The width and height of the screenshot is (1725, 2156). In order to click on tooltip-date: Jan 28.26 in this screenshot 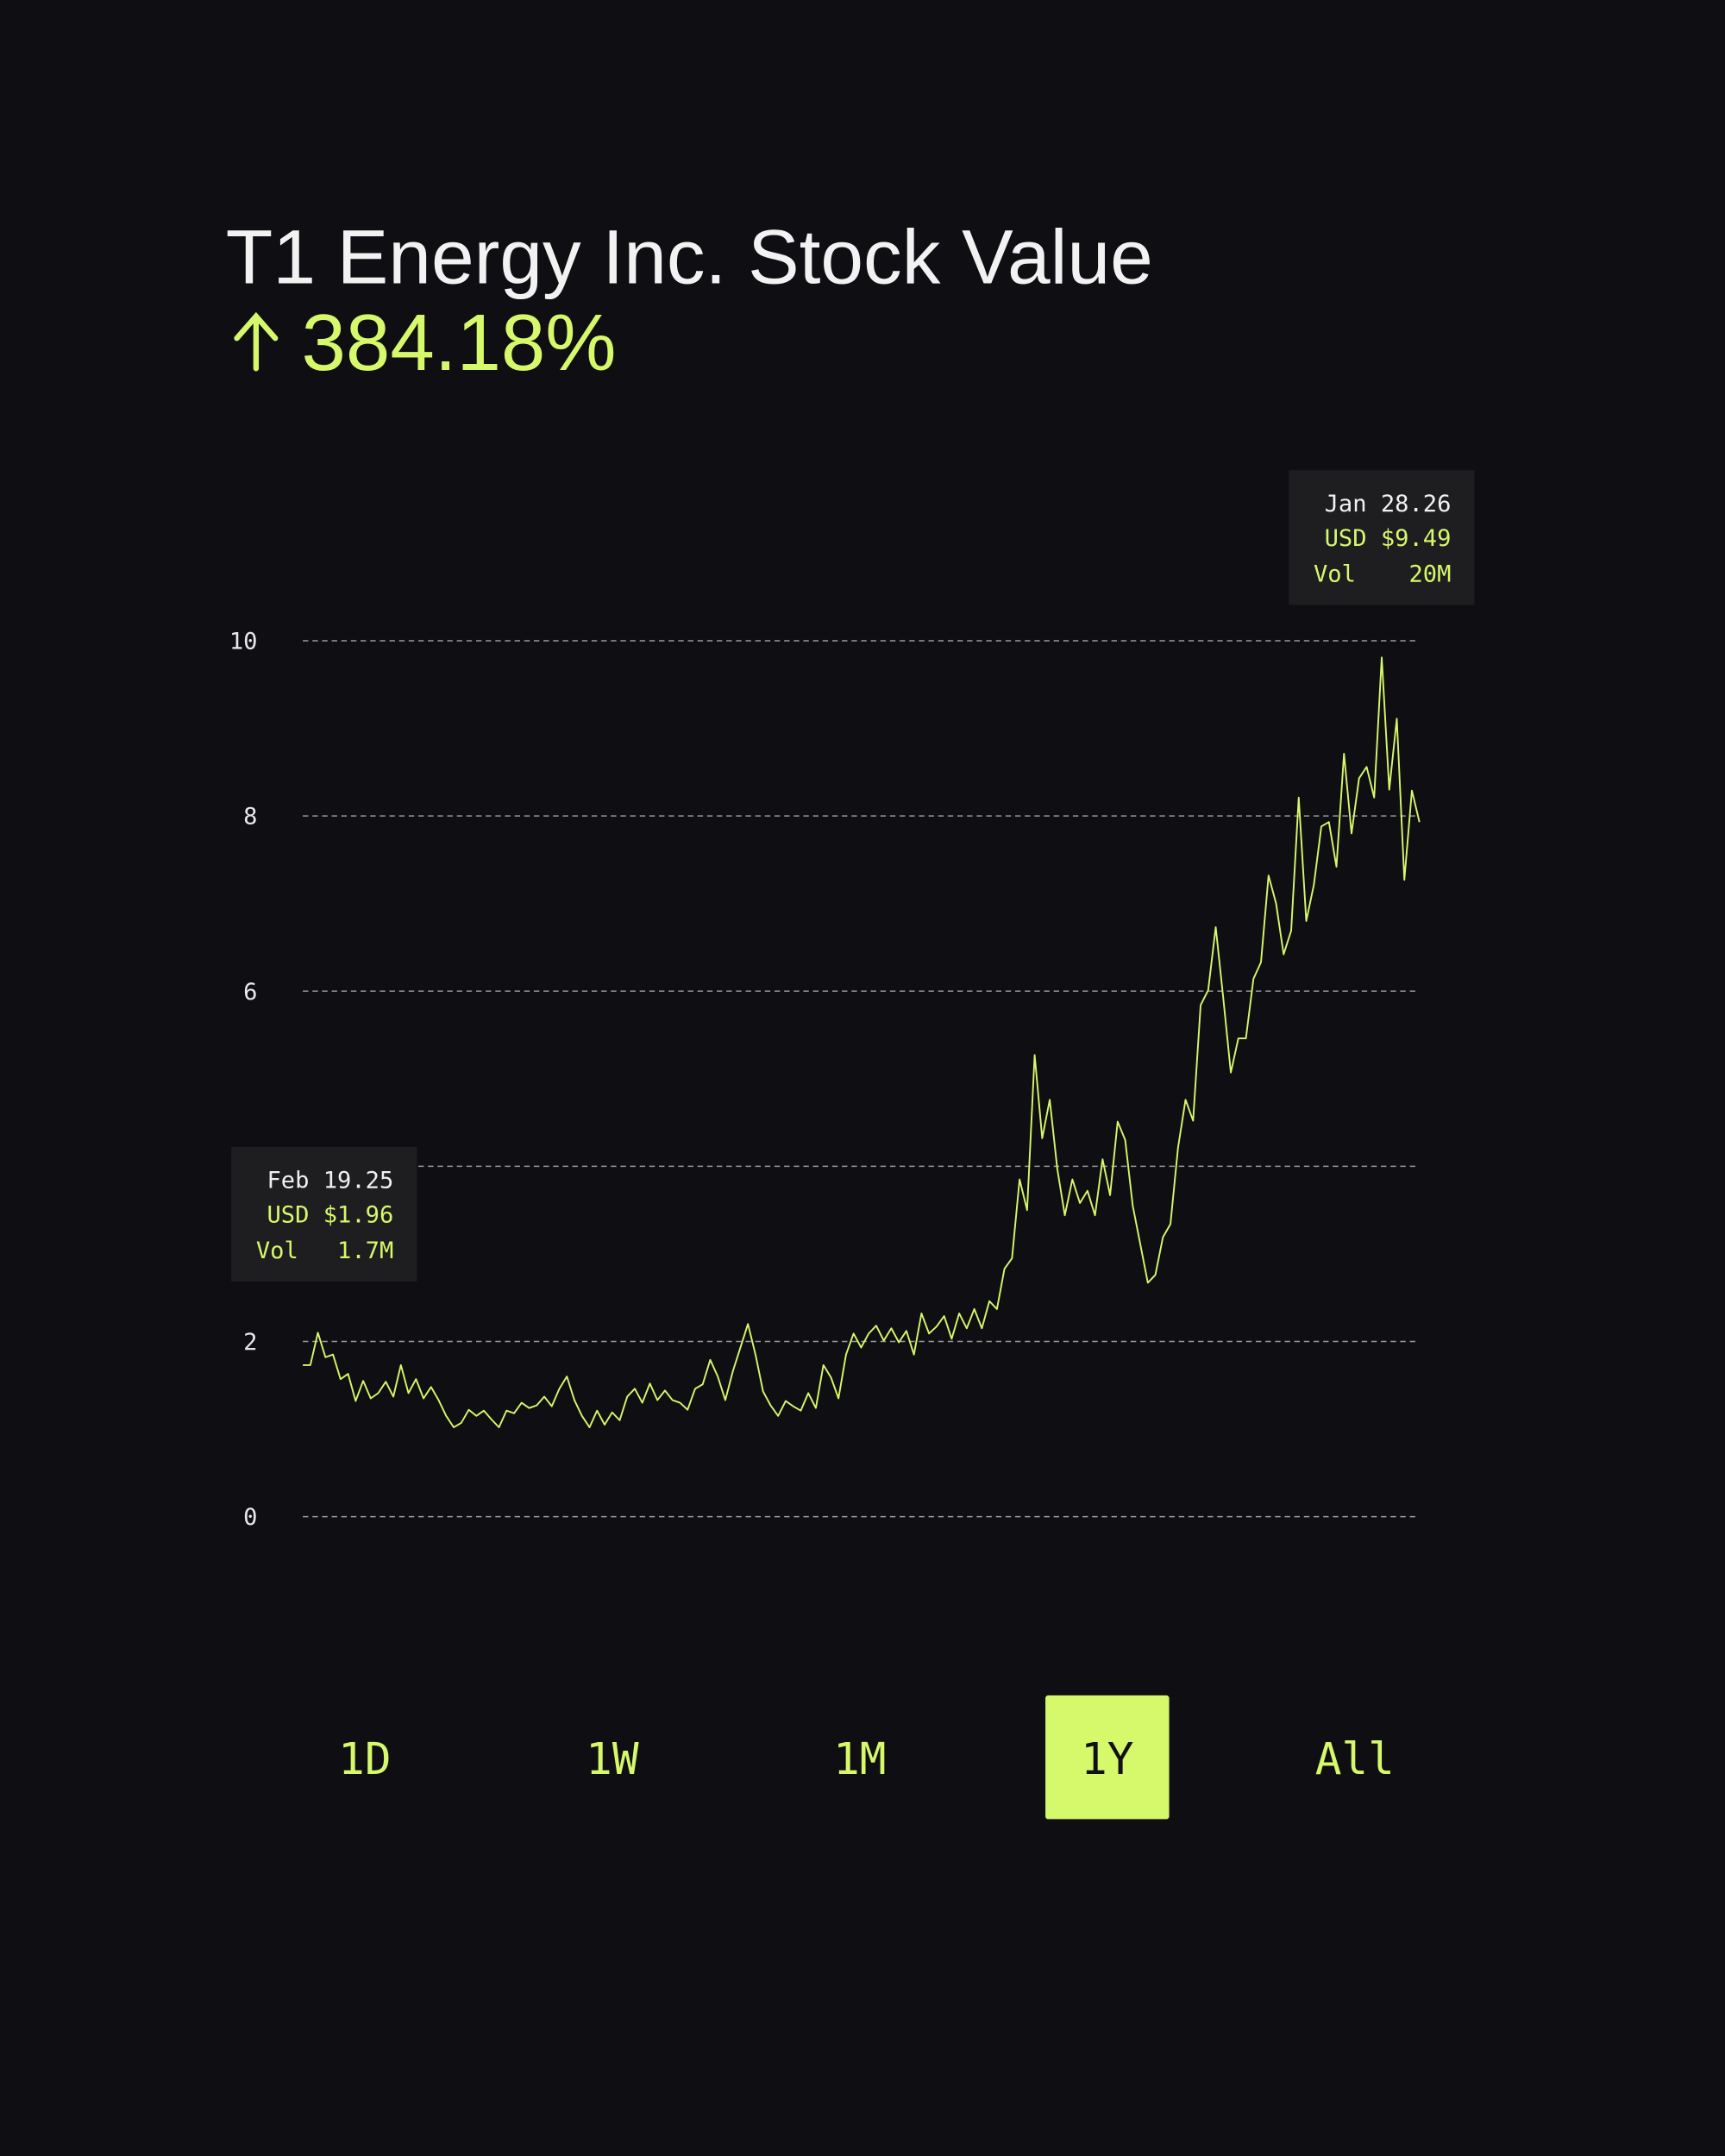, I will do `click(1389, 504)`.